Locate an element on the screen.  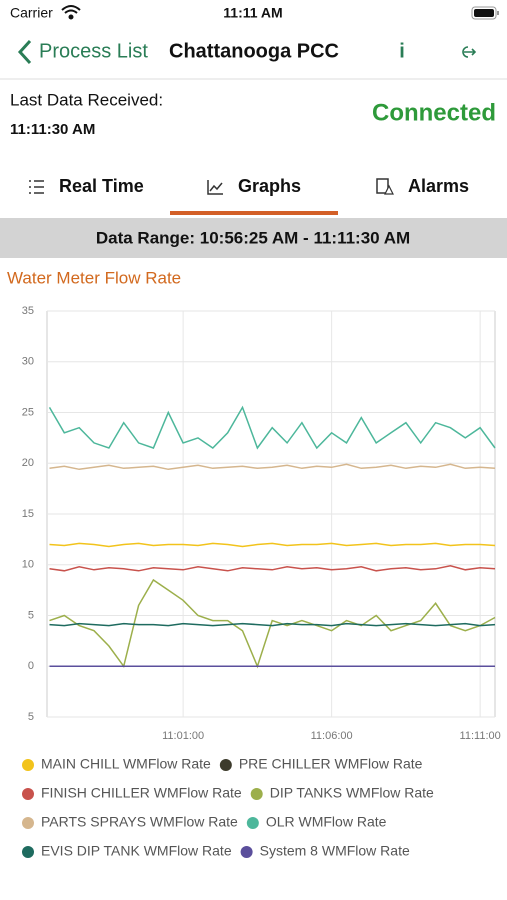
x-tick-label: 11:01:00 is located at coordinates (183, 736).